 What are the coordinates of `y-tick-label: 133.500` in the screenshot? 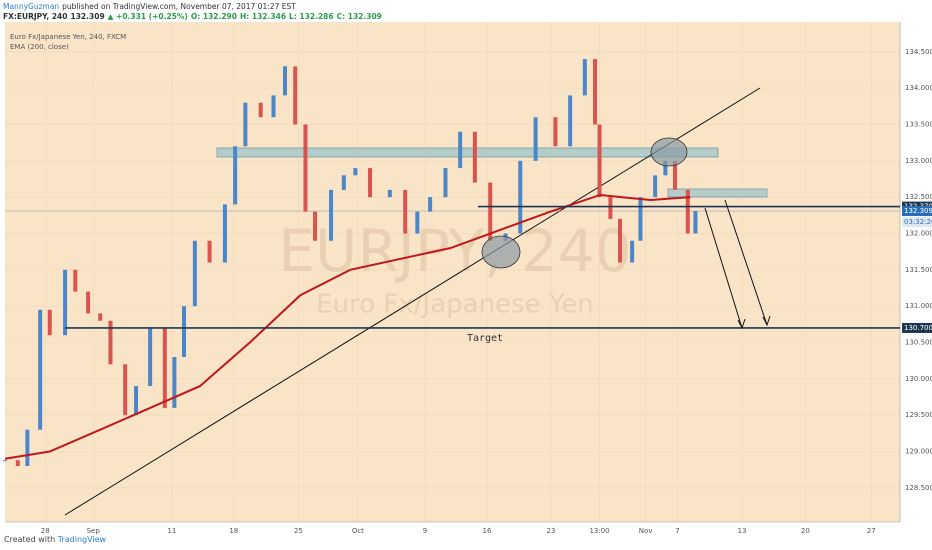 It's located at (918, 124).